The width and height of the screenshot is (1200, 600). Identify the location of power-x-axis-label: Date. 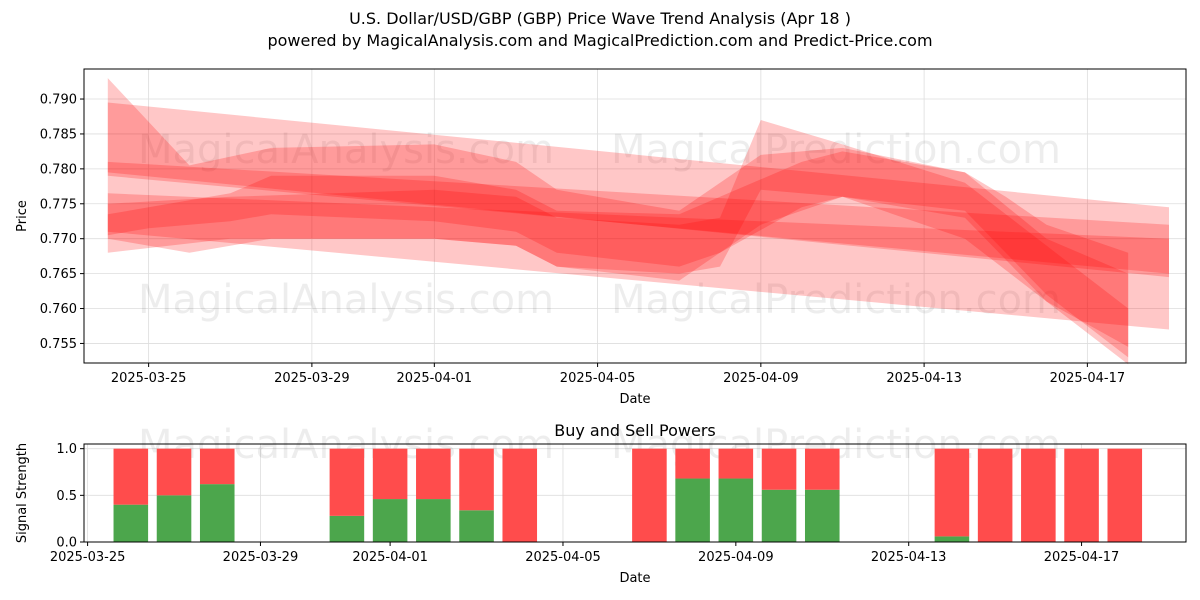
(634, 578).